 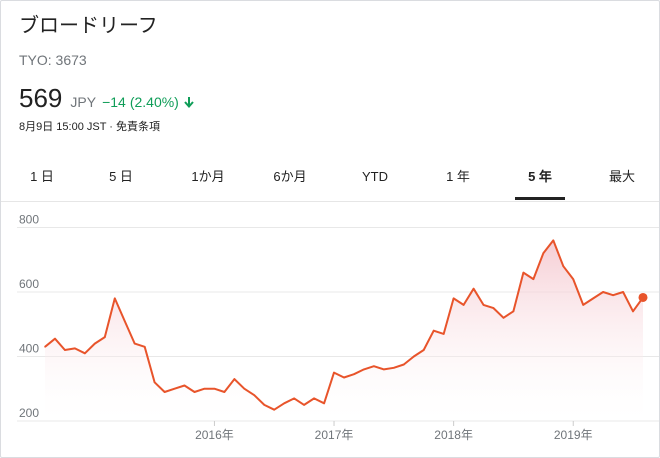 What do you see at coordinates (41, 98) in the screenshot?
I see `price-value: 569` at bounding box center [41, 98].